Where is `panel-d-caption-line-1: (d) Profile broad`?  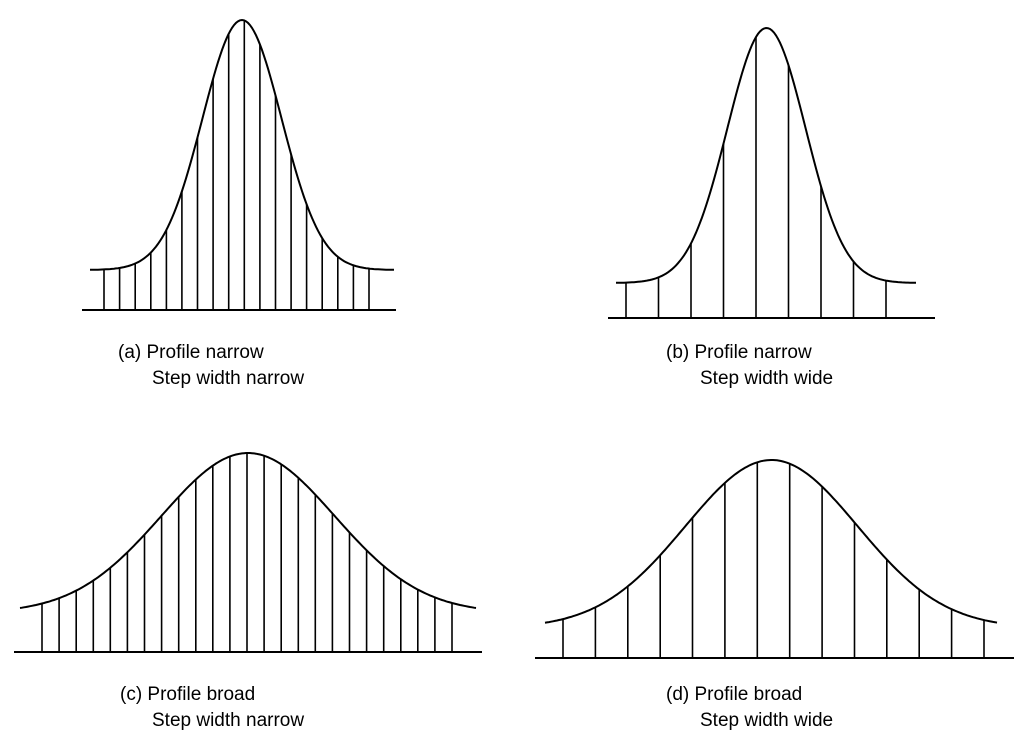 panel-d-caption-line-1: (d) Profile broad is located at coordinates (734, 694).